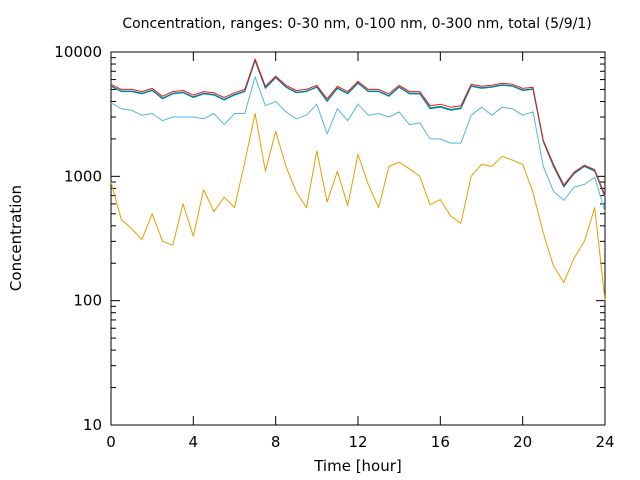 The height and width of the screenshot is (480, 640). What do you see at coordinates (16, 238) in the screenshot?
I see `y-axis-label: Concentration` at bounding box center [16, 238].